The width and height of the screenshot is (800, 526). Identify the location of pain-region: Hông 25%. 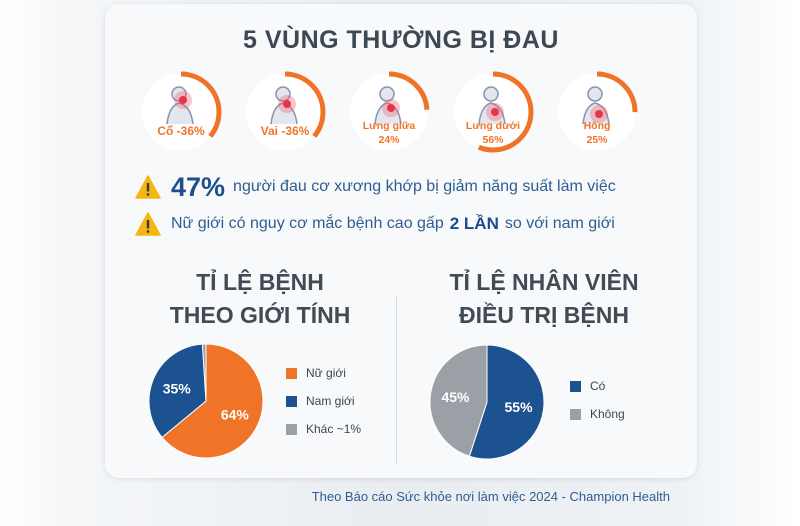
(597, 112).